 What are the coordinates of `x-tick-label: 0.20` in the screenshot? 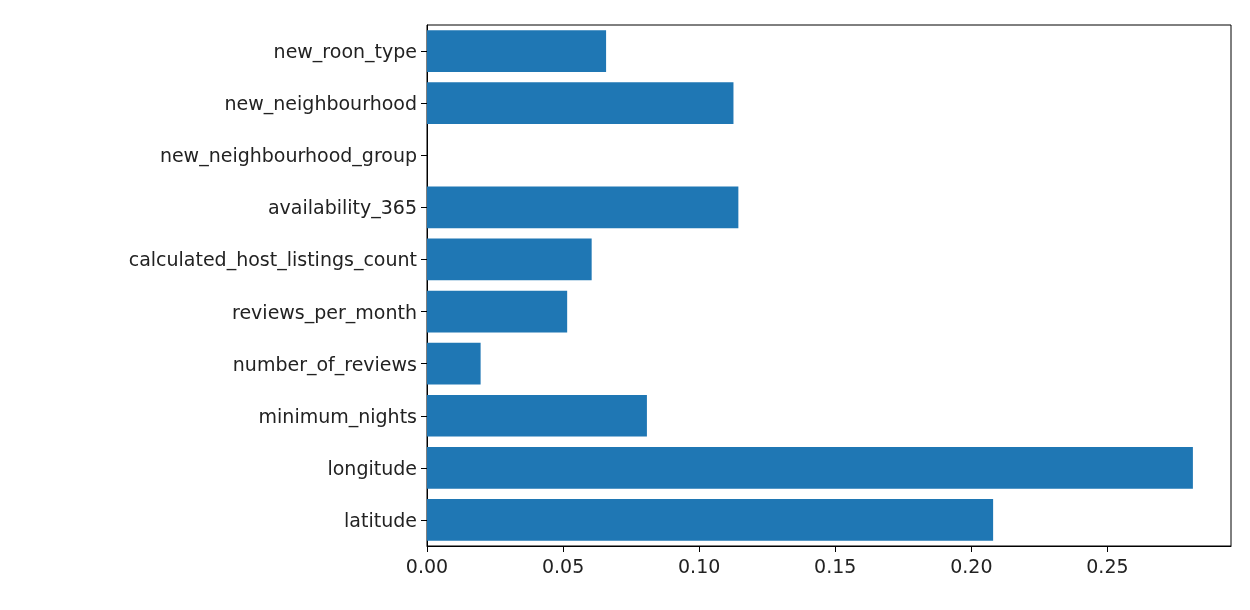 It's located at (971, 565).